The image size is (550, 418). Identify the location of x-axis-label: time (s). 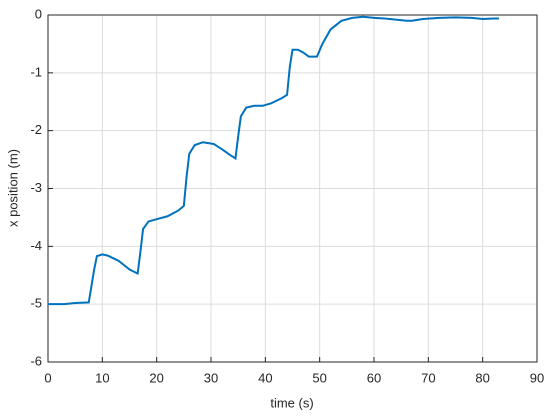
(291, 402).